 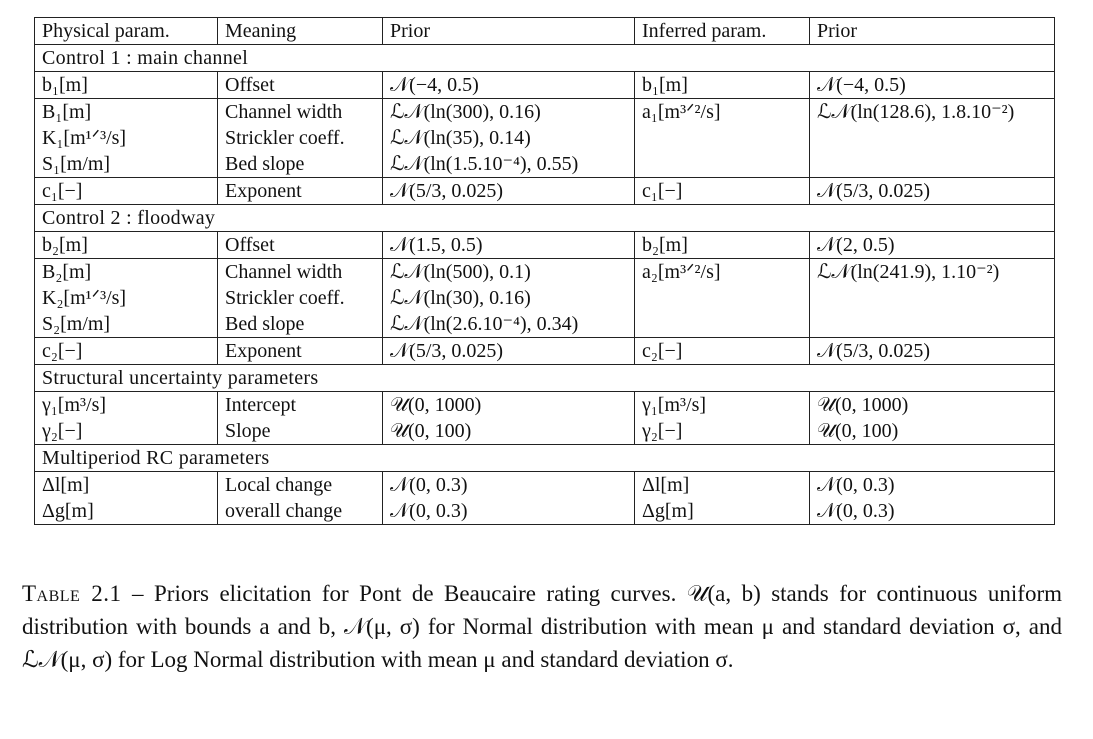 I want to click on physical-param-cell: b₂[m], so click(x=126, y=245).